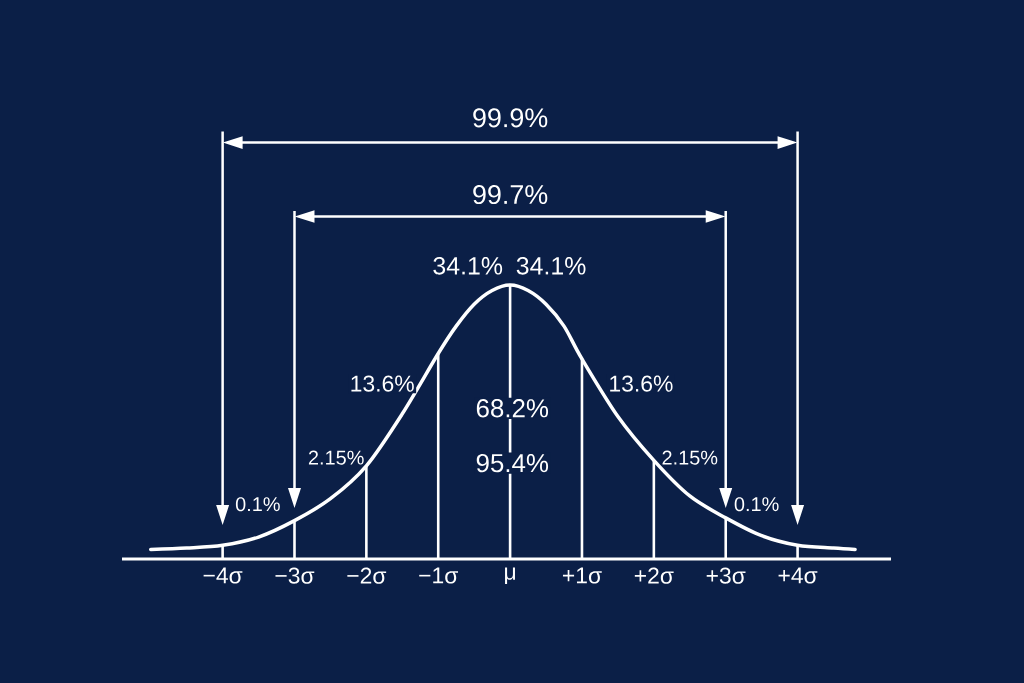 The image size is (1024, 683). I want to click on text: 99.7%, so click(510, 195).